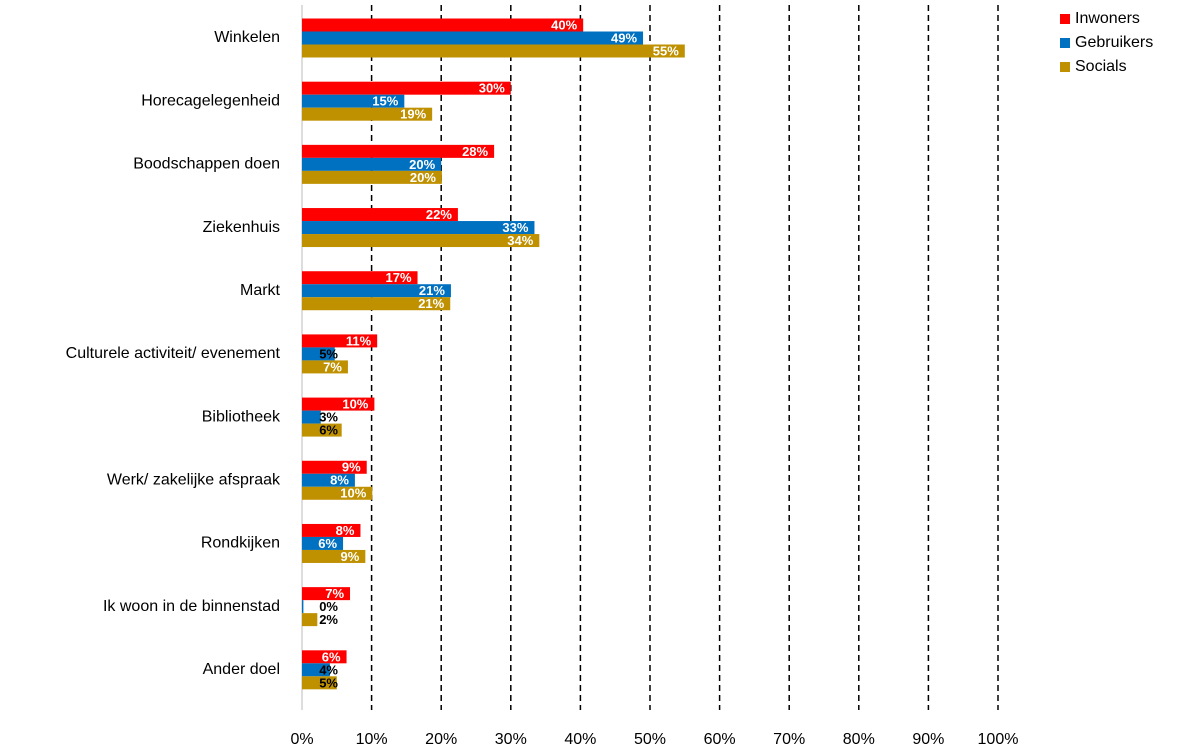  What do you see at coordinates (241, 416) in the screenshot?
I see `y-tick-label: Bibliotheek` at bounding box center [241, 416].